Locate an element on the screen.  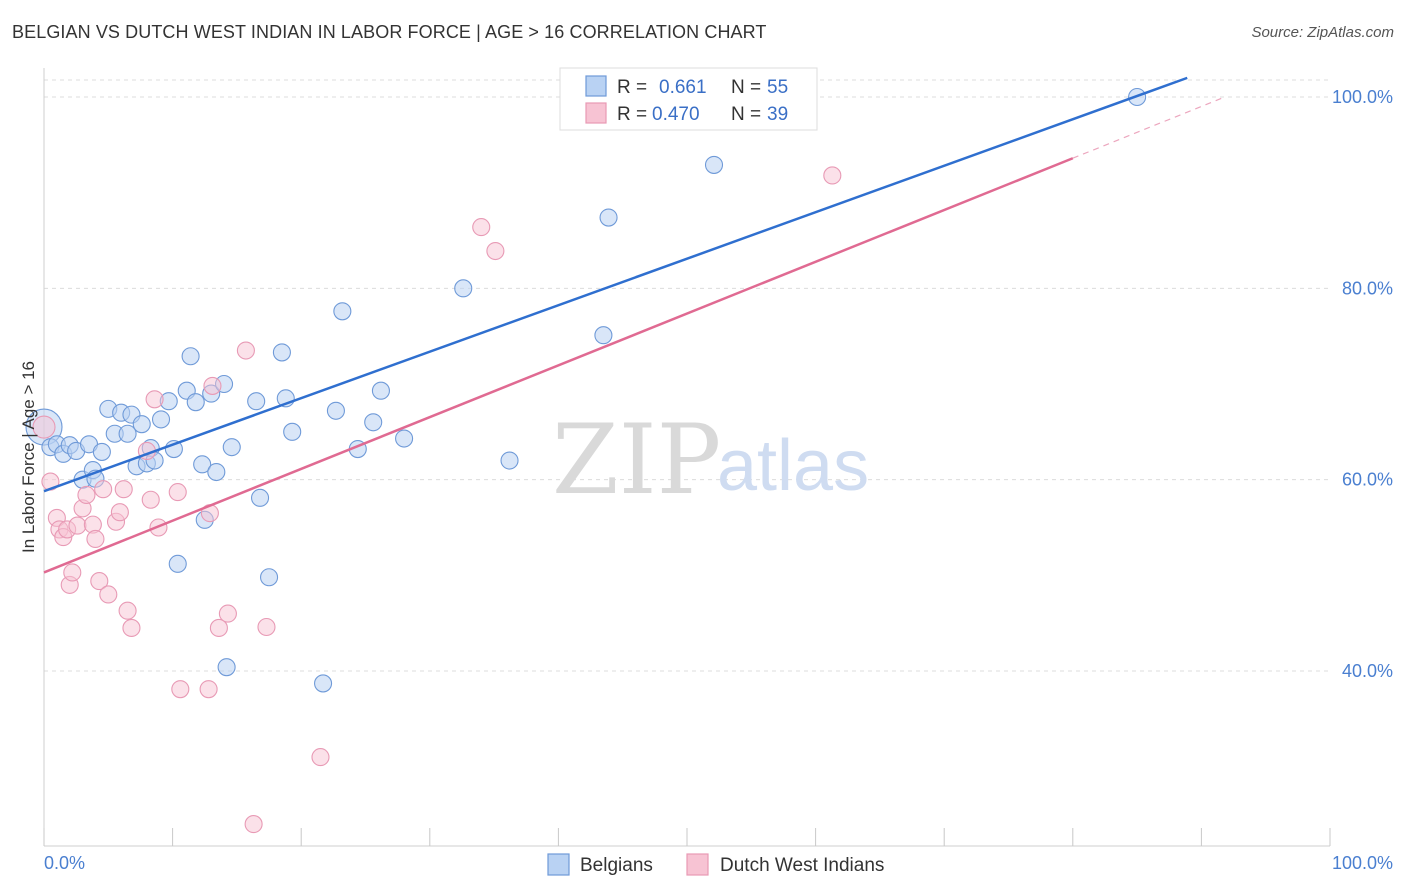
y-tick-label-60: 60.0% is located at coordinates (1367, 480).